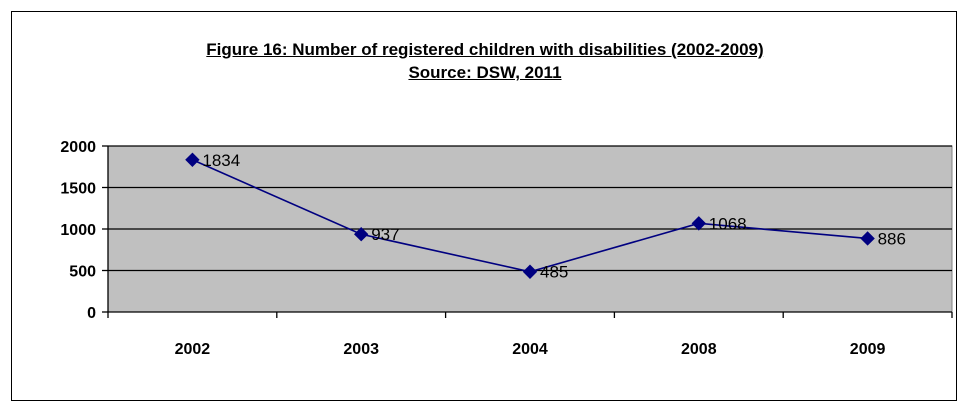  I want to click on data-label: 1834, so click(221, 160).